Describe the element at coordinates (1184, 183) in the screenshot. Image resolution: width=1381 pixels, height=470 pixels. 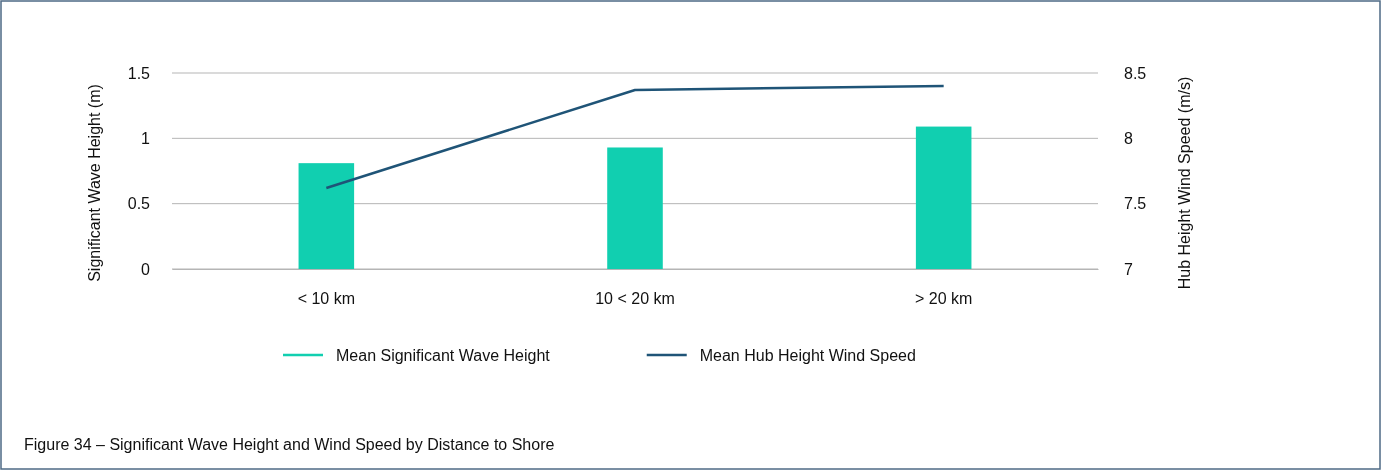
I see `y2-axis-title: Hub Height Wind Speed (m/s)` at that location.